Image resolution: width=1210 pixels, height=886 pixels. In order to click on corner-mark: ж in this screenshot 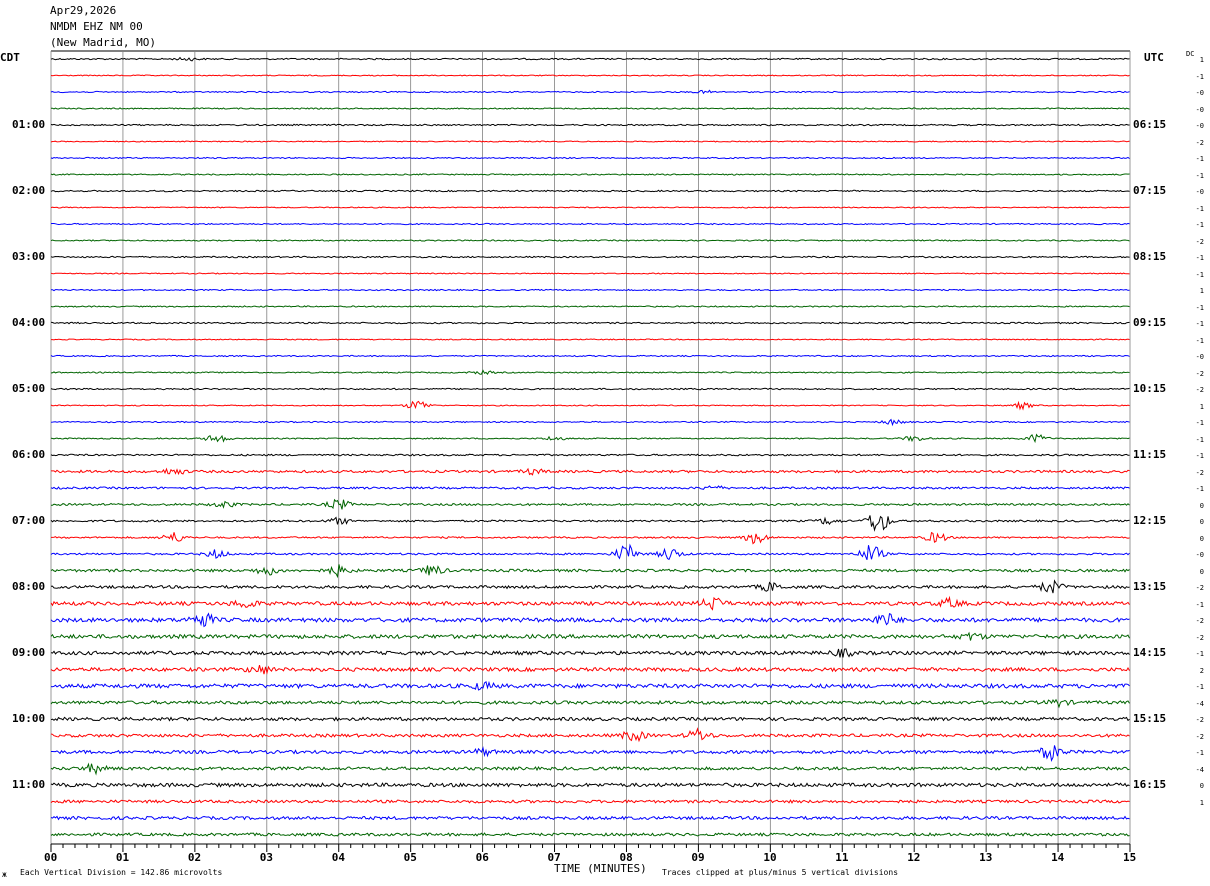, I will do `click(4, 874)`.